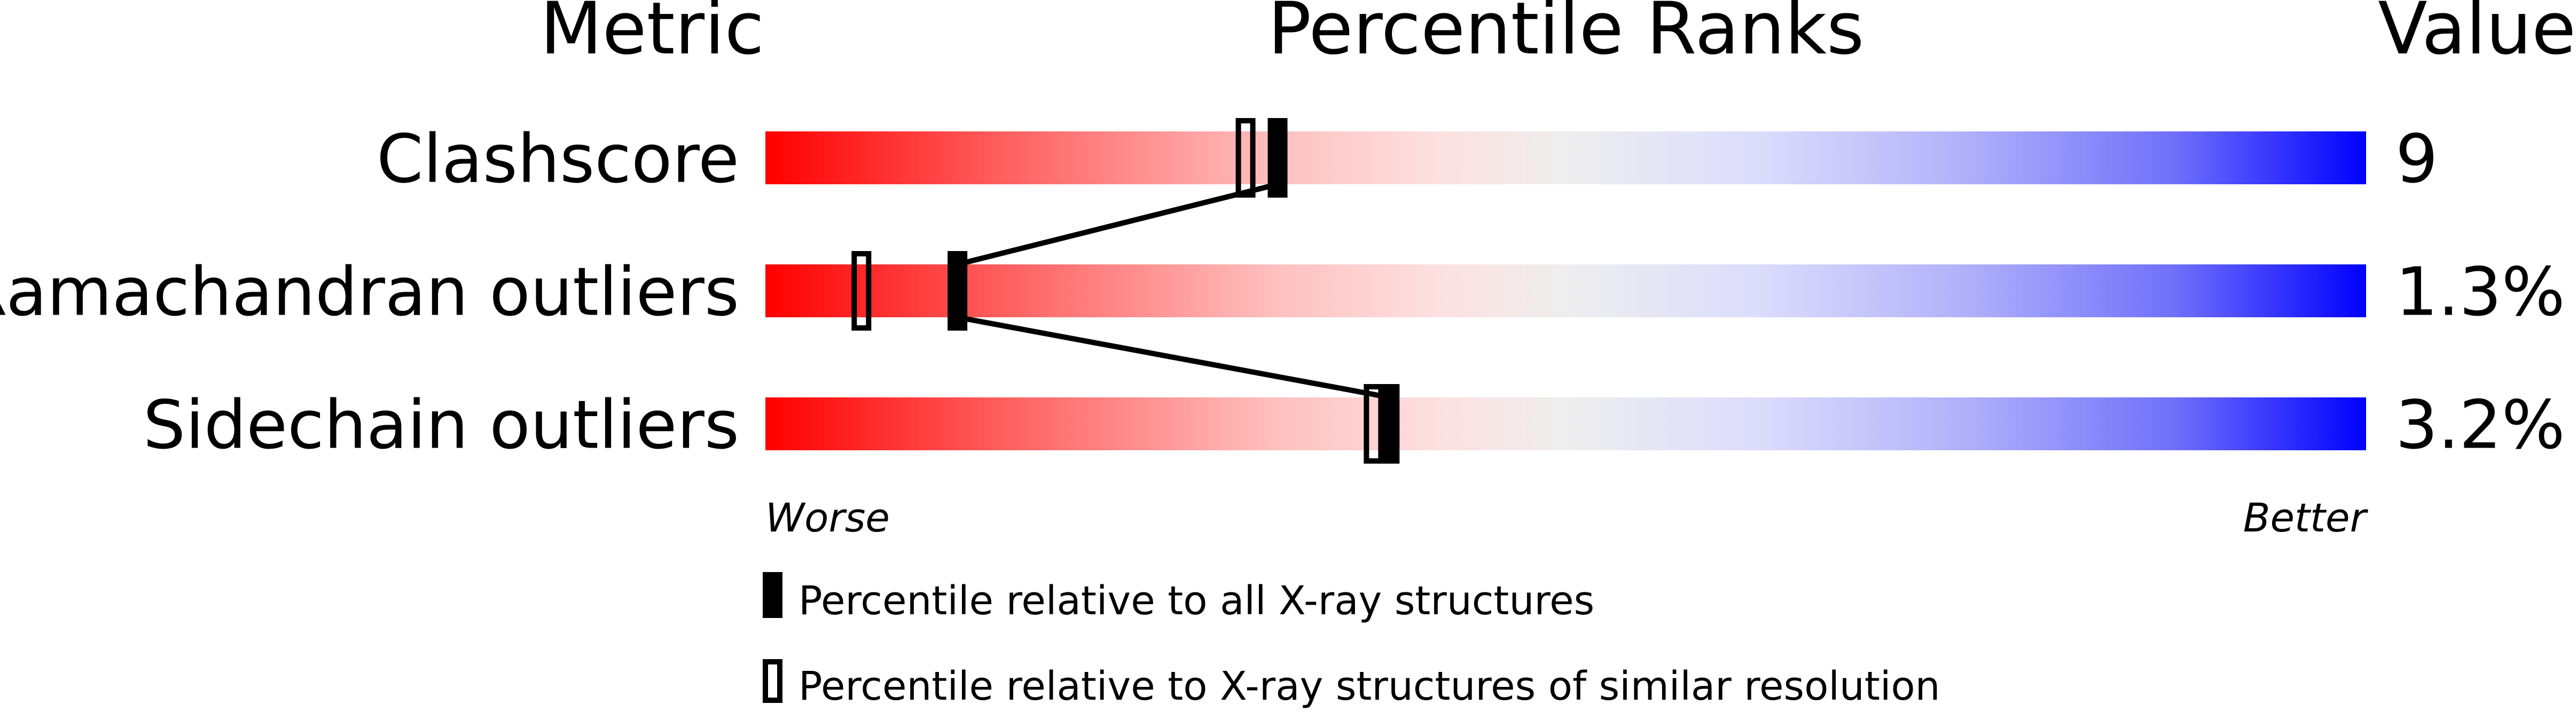  What do you see at coordinates (441, 425) in the screenshot?
I see `metric-label: Sidechain outliers` at bounding box center [441, 425].